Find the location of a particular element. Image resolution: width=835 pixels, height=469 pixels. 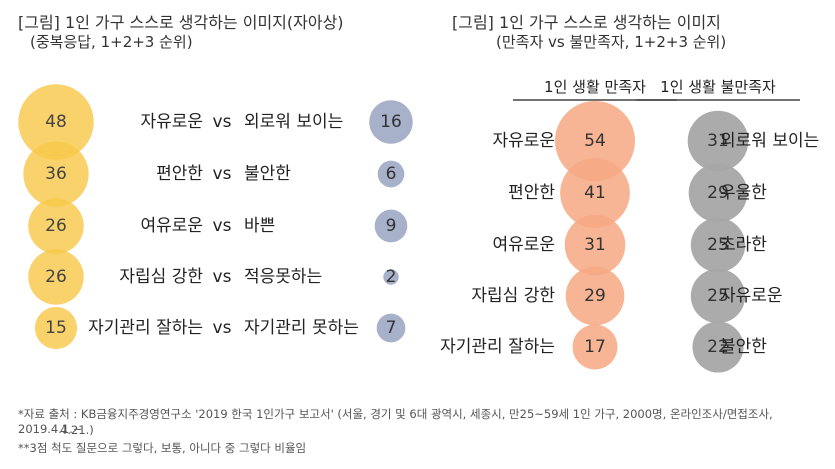

satisfied-trait-label: 편안한 is located at coordinates (531, 193).